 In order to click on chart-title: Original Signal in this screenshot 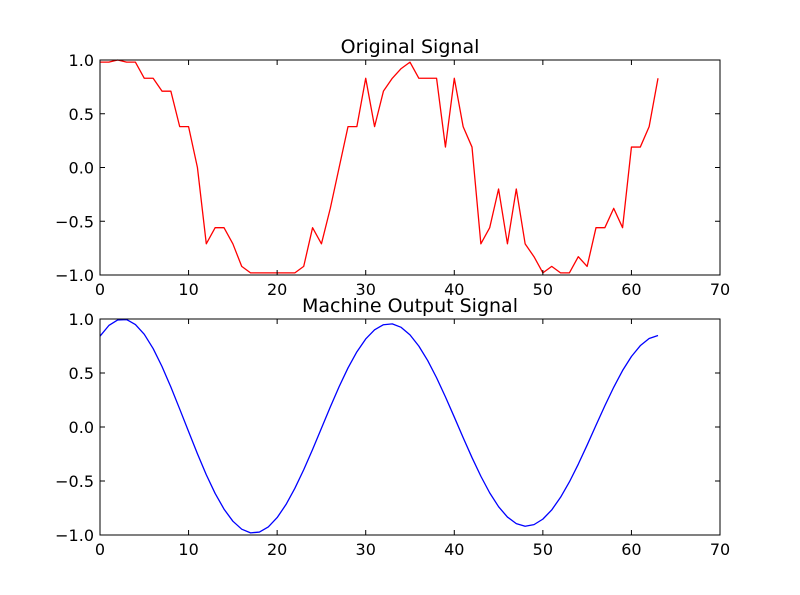, I will do `click(410, 47)`.